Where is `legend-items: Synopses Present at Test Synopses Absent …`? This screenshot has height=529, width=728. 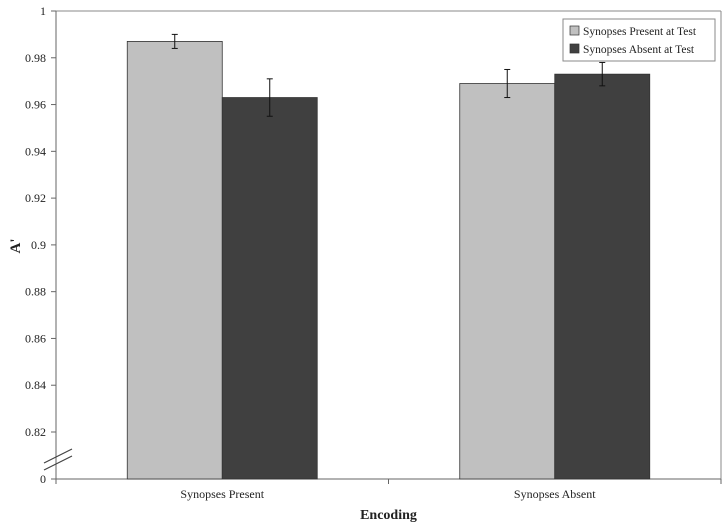
legend-items: Synopses Present at Test Synopses Absent … is located at coordinates (633, 40).